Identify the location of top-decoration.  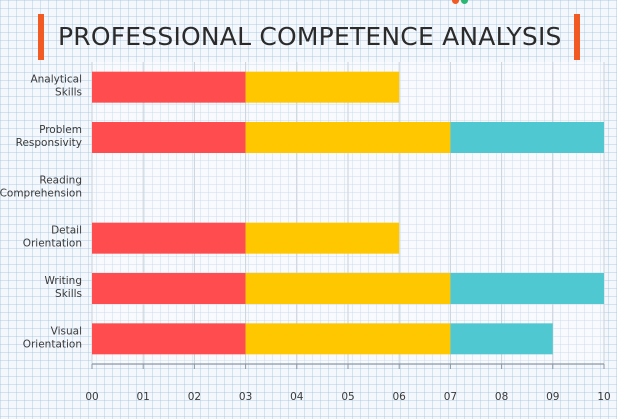
(462, 2).